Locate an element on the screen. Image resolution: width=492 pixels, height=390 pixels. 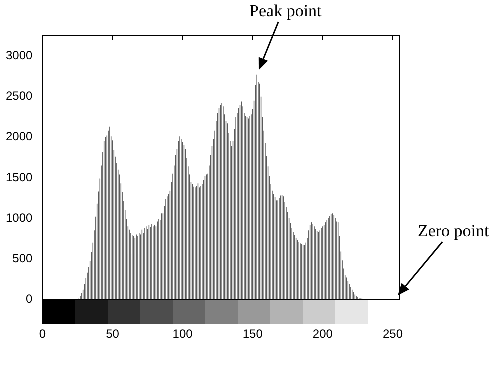
y-tick-label: 2500 is located at coordinates (20, 96).